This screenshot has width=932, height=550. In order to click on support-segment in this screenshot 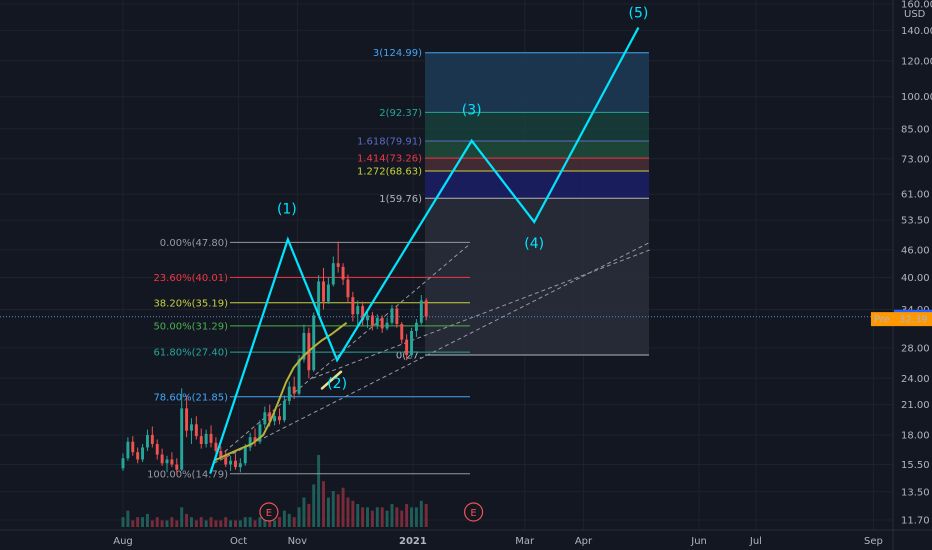, I will do `click(331, 380)`.